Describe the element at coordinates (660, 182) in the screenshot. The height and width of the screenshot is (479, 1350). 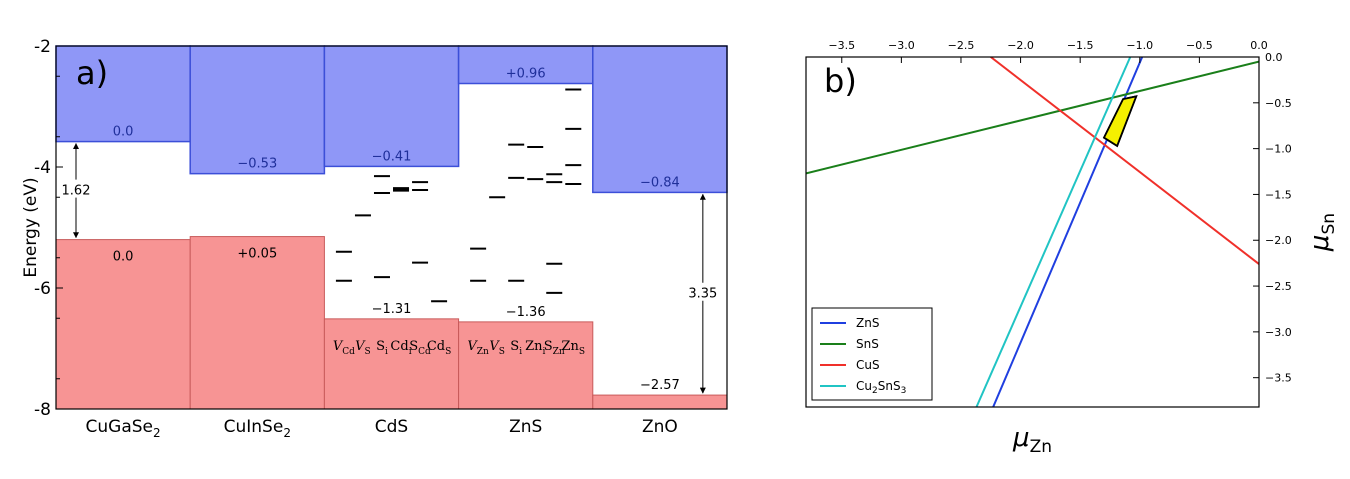
I see `cb-offset-label: −0.84` at that location.